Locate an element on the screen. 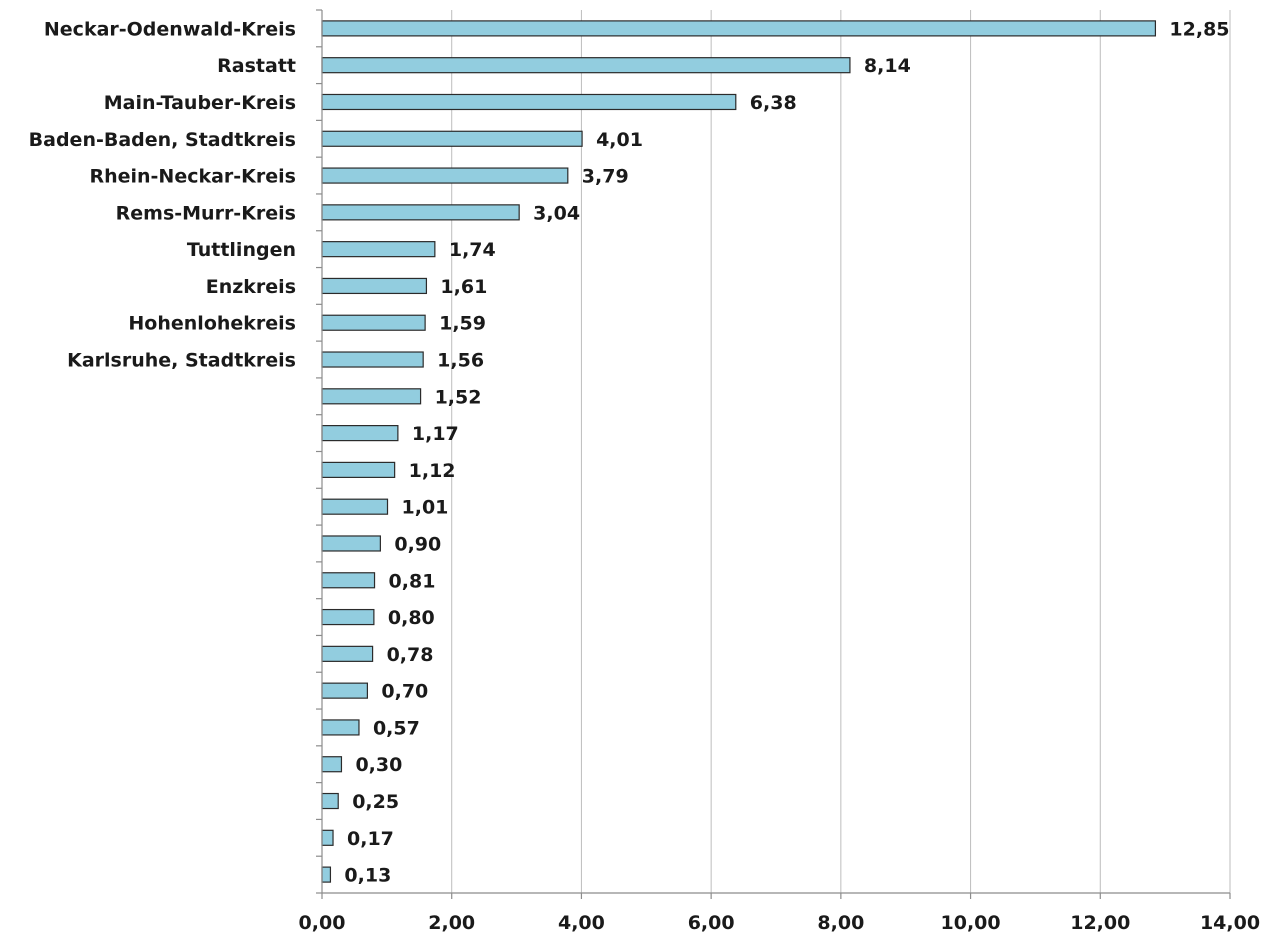 This screenshot has width=1283, height=944. data-label: 0,57 is located at coordinates (396, 728).